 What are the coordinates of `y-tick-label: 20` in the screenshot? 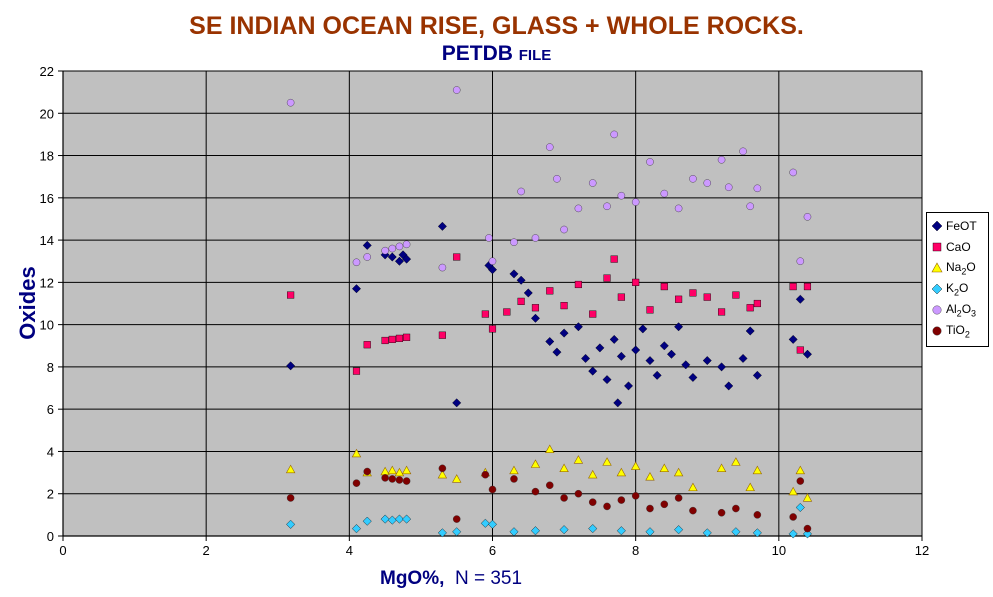 It's located at (47, 113).